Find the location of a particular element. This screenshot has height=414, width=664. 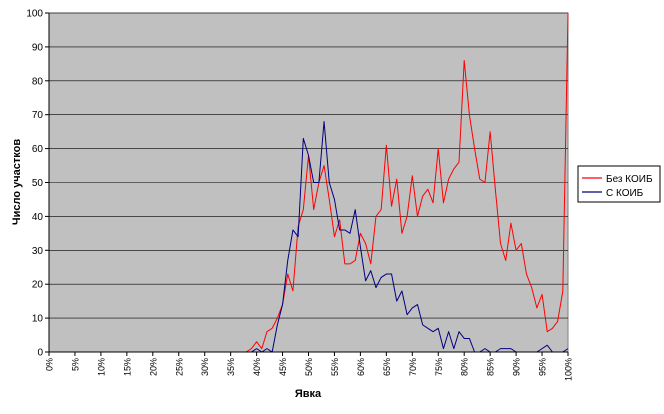

legend-label-bez-koib: Без КОИБ is located at coordinates (629, 179).